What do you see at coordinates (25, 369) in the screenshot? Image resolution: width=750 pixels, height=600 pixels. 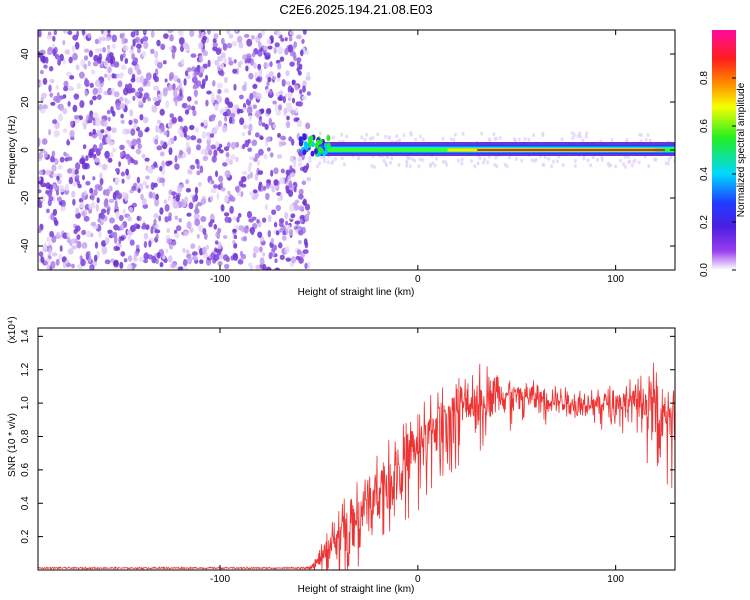 I see `y-tick-label: 1.2` at bounding box center [25, 369].